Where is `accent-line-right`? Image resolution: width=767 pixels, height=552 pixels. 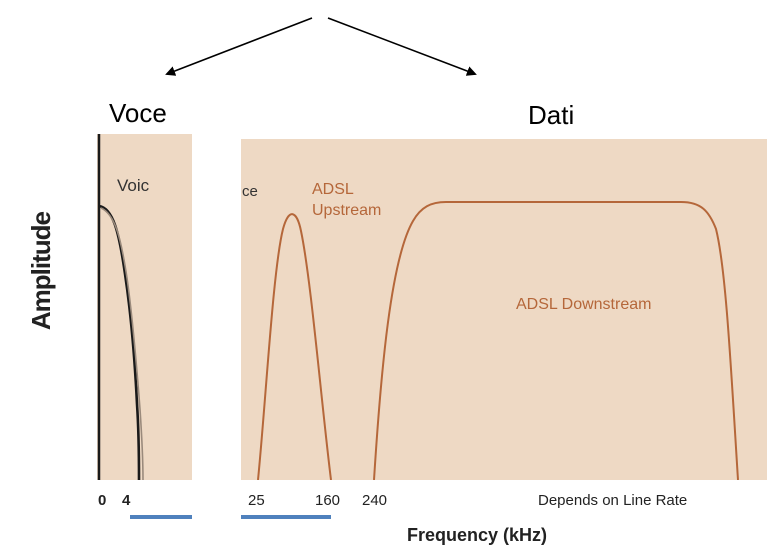
accent-line-right is located at coordinates (286, 517).